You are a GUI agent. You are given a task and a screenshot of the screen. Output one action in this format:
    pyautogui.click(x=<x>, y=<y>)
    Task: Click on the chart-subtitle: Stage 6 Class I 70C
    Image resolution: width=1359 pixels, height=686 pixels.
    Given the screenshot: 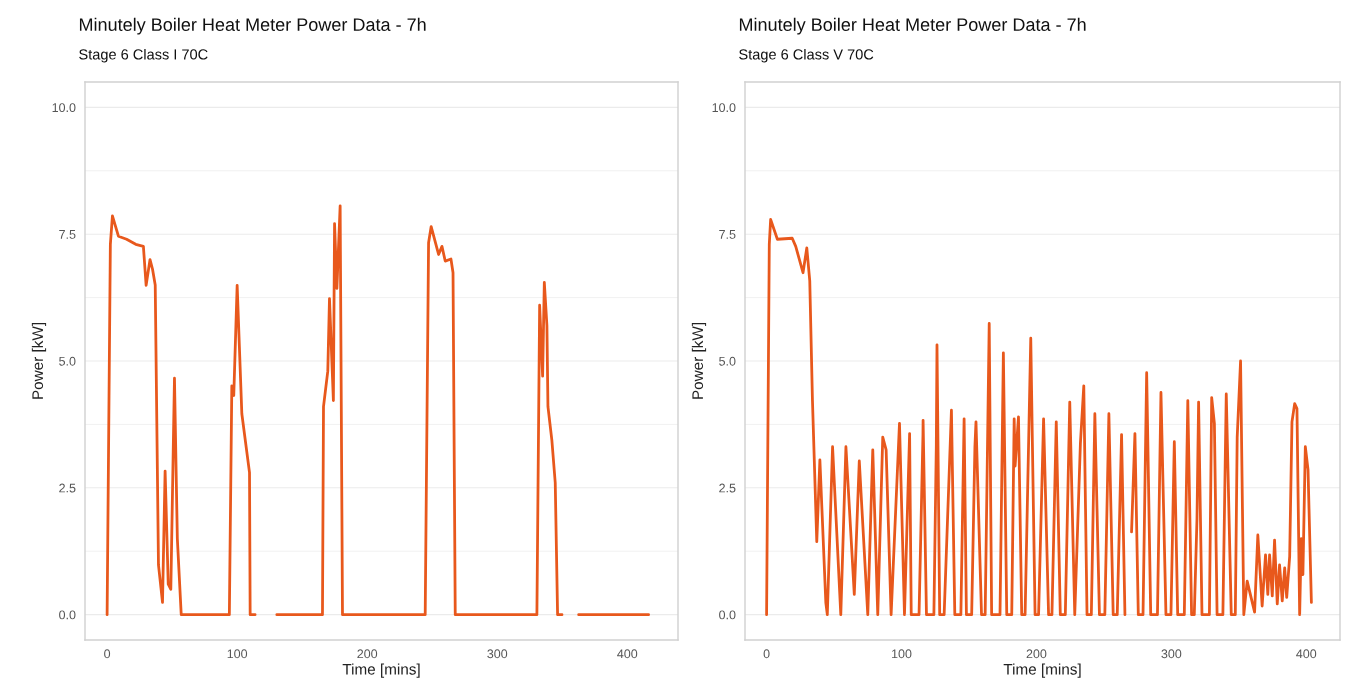 What is the action you would take?
    pyautogui.click(x=143, y=55)
    